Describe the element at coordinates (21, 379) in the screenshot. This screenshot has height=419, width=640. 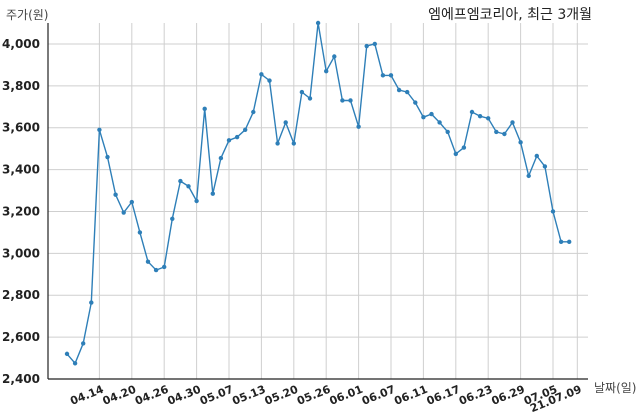
I see `y-tick-label: 2,400` at that location.